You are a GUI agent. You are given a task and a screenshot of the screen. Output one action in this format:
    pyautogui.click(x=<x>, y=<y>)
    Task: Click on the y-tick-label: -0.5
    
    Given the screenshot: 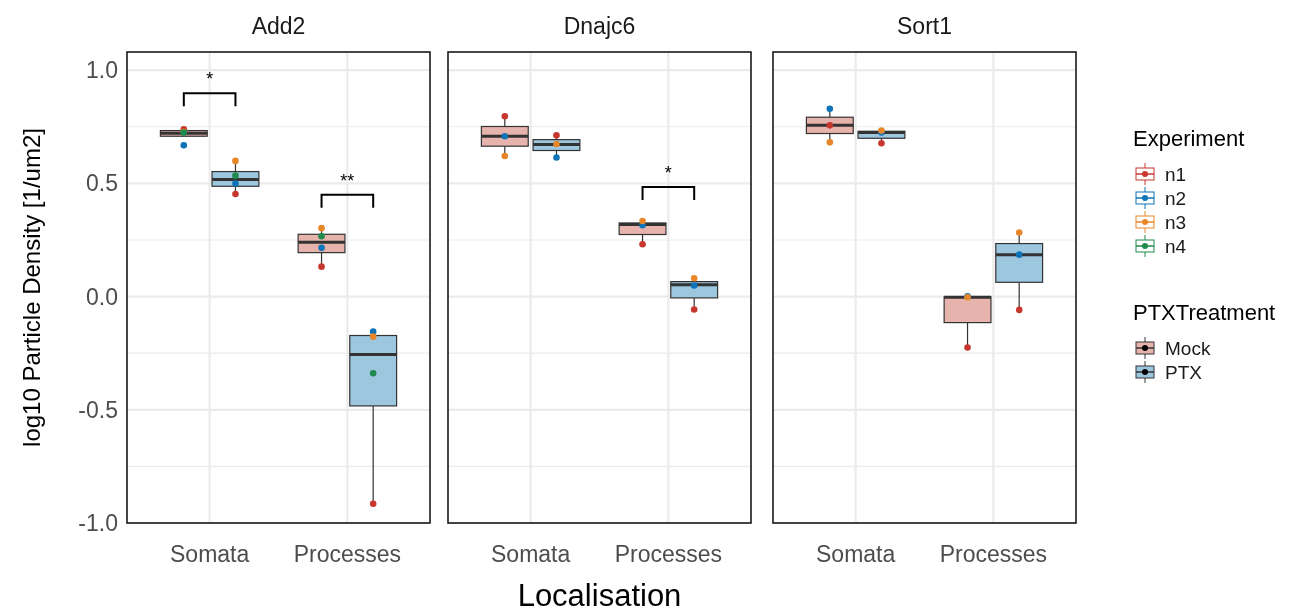 What is the action you would take?
    pyautogui.click(x=98, y=409)
    